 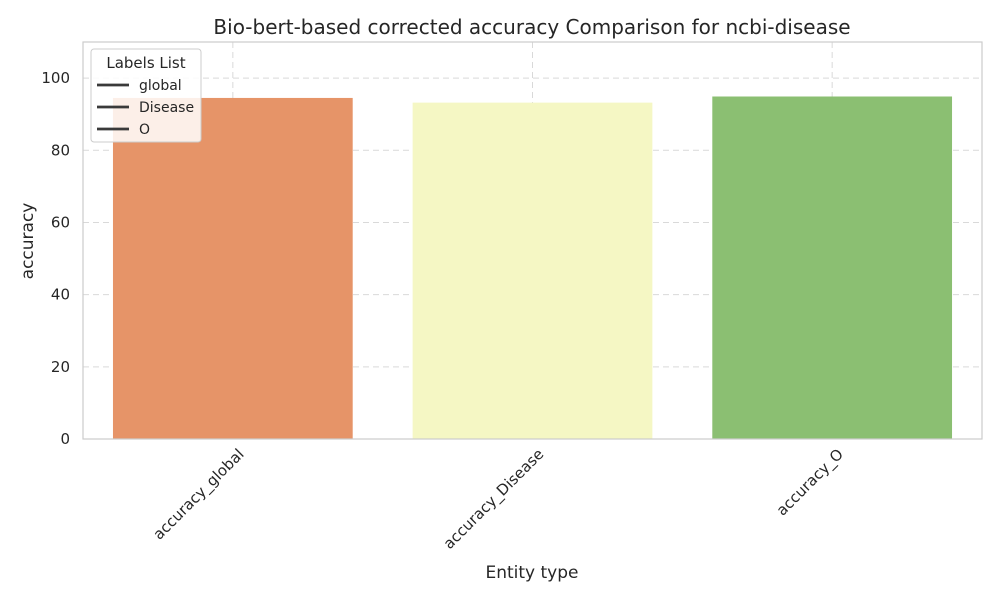 I want to click on y-ticks: 0 20 40 60 80 100, so click(x=55, y=258).